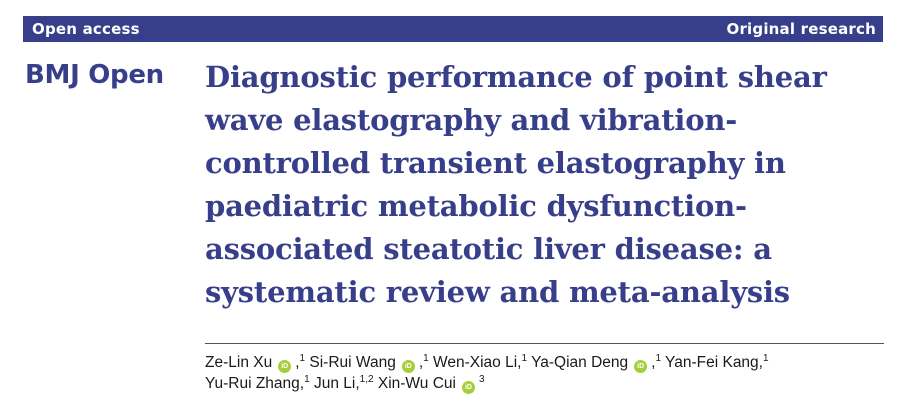 The image size is (906, 415). I want to click on title-line: controlled transient elastography in, so click(495, 163).